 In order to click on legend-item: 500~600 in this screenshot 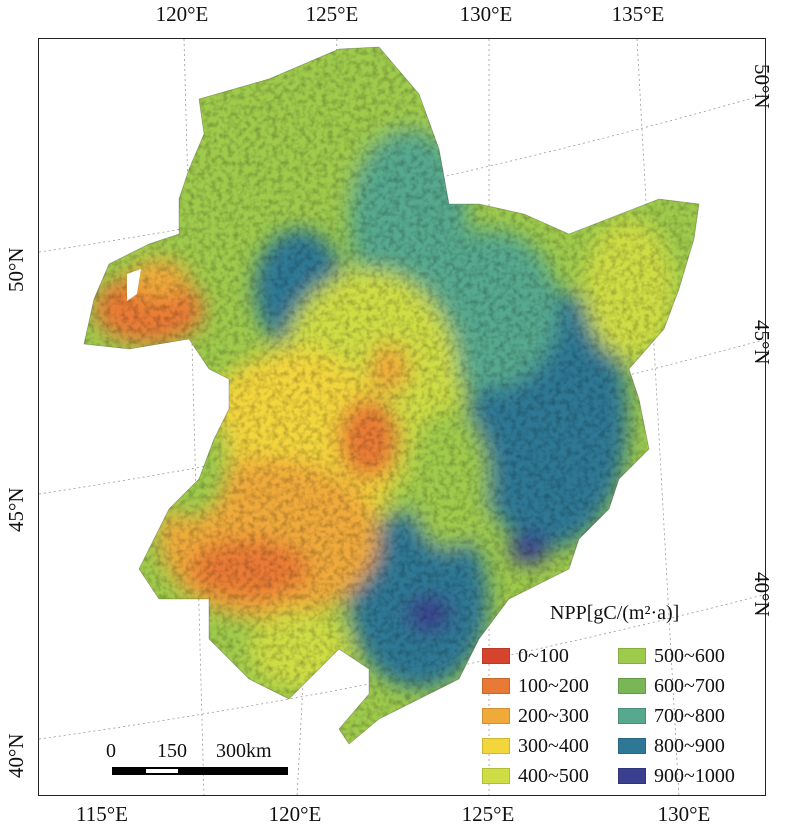, I will do `click(671, 656)`.